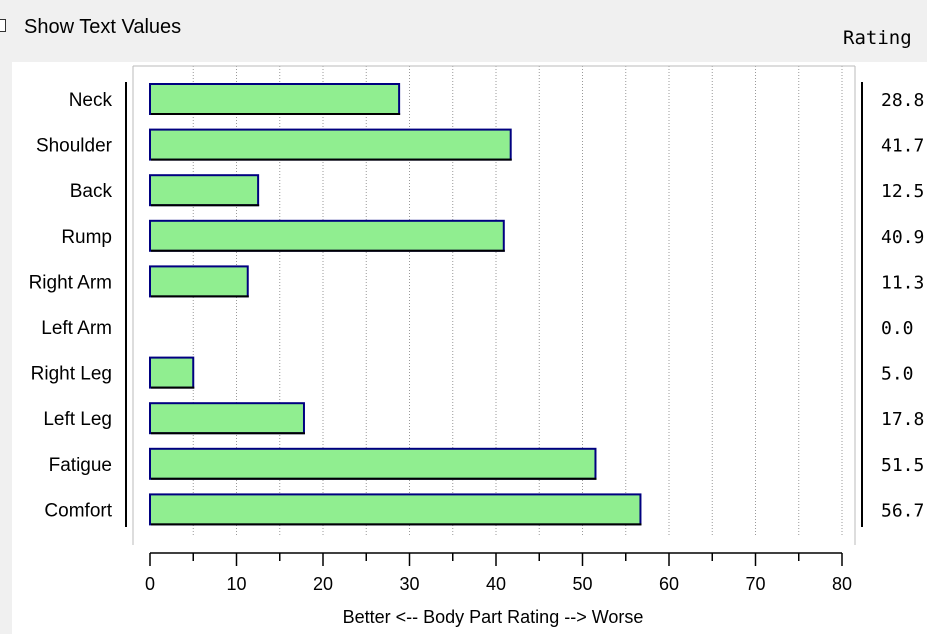 Image resolution: width=927 pixels, height=634 pixels. What do you see at coordinates (902, 146) in the screenshot?
I see `value-label: 41.7` at bounding box center [902, 146].